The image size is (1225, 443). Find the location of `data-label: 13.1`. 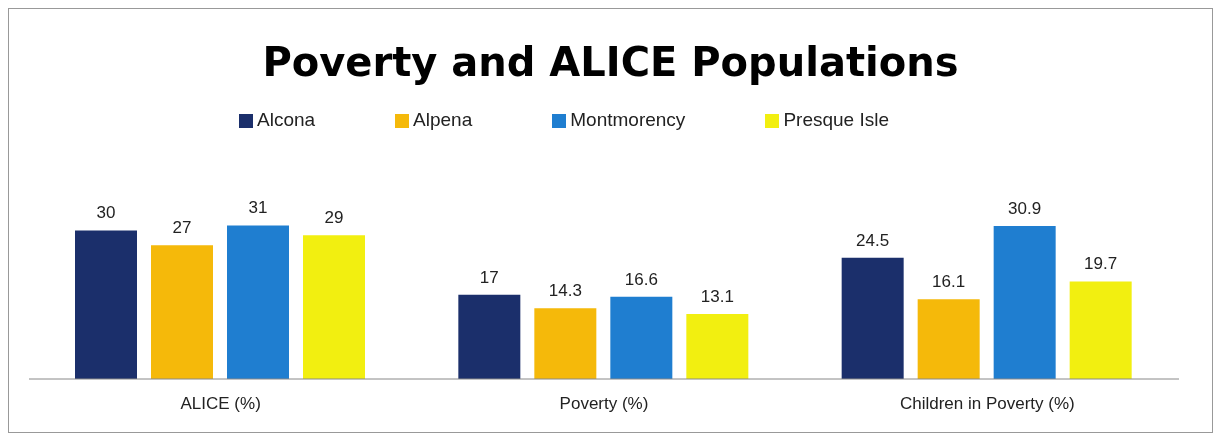

data-label: 13.1 is located at coordinates (717, 297).